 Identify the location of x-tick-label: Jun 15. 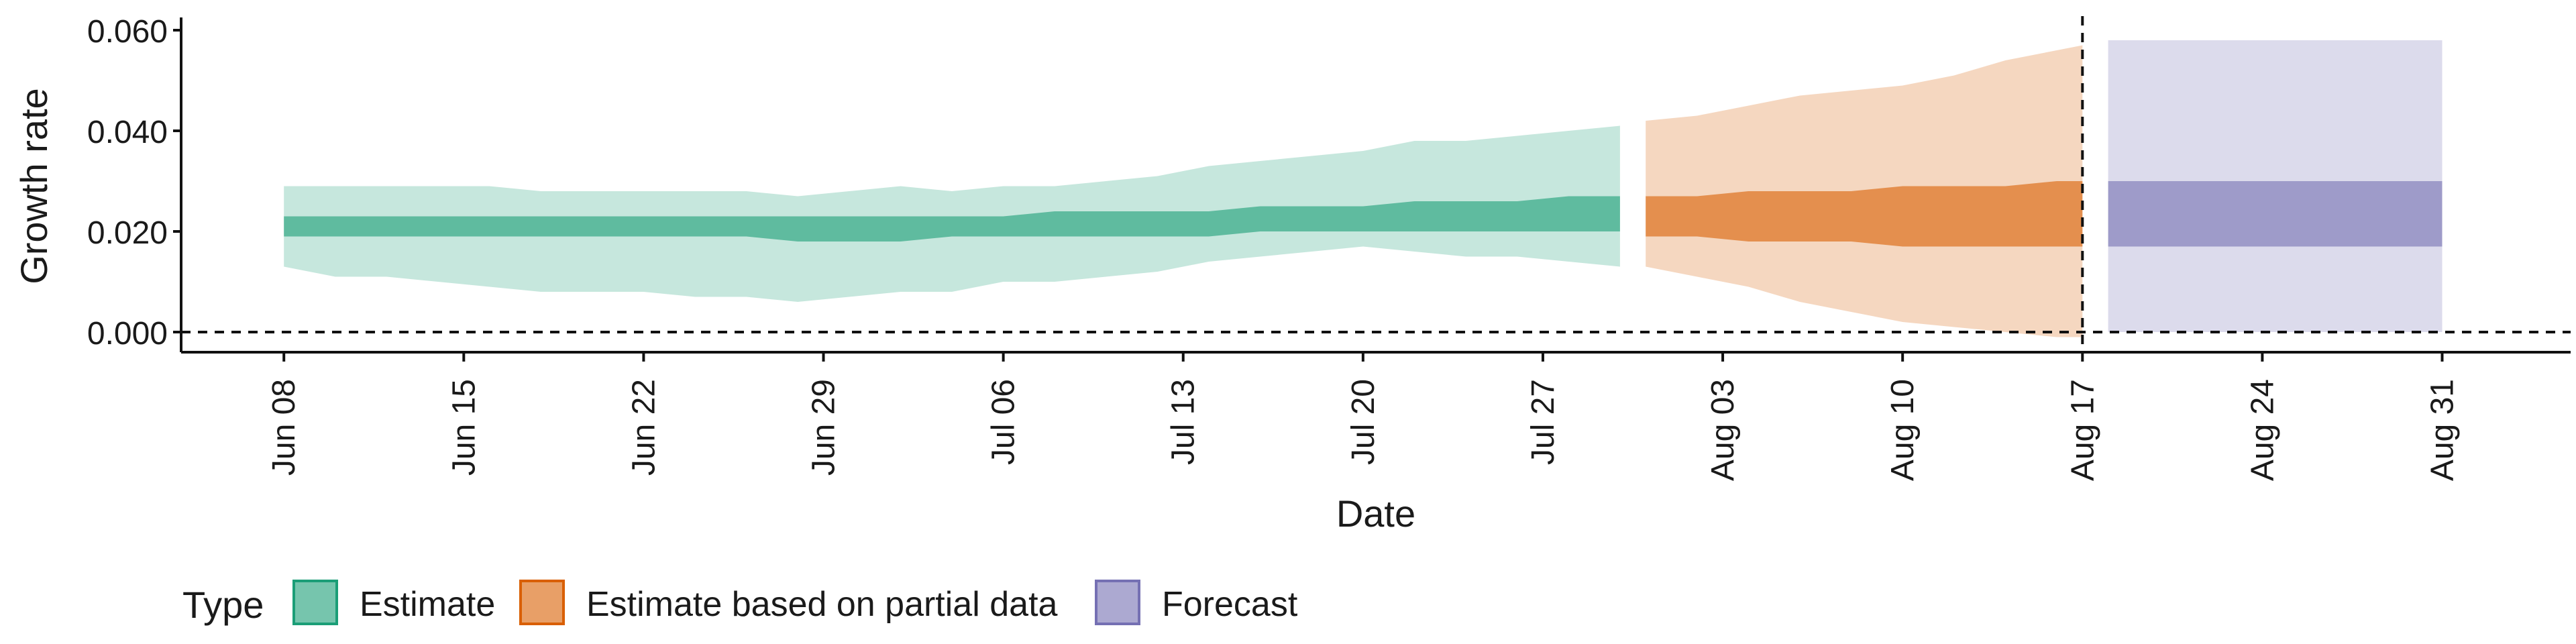
(464, 427).